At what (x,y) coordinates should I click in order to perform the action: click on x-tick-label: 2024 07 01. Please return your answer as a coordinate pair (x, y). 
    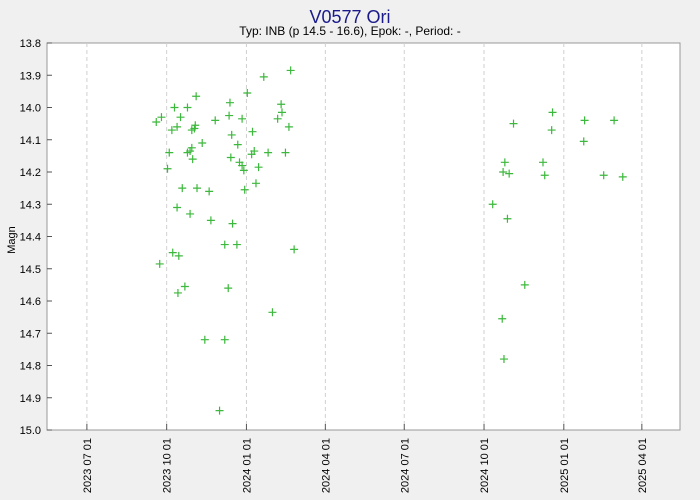
    Looking at the image, I should click on (405, 465).